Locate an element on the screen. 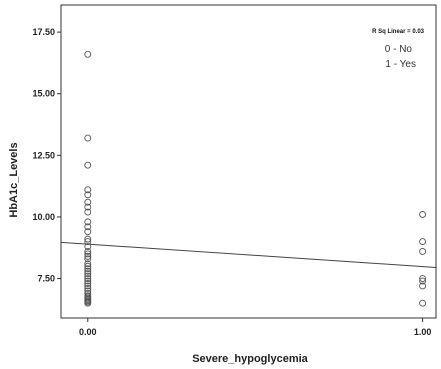 This screenshot has width=441, height=369. y-axis-title: HbA1c_Levels is located at coordinates (14, 179).